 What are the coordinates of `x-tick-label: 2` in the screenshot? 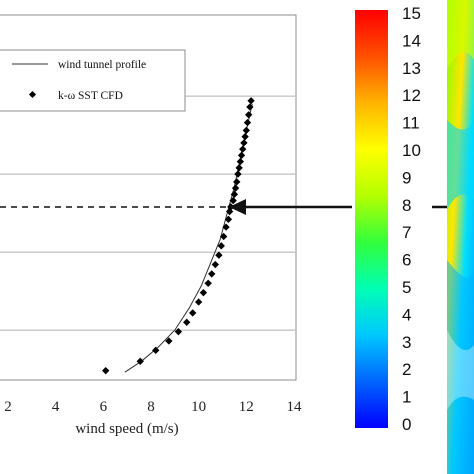 It's located at (8, 407).